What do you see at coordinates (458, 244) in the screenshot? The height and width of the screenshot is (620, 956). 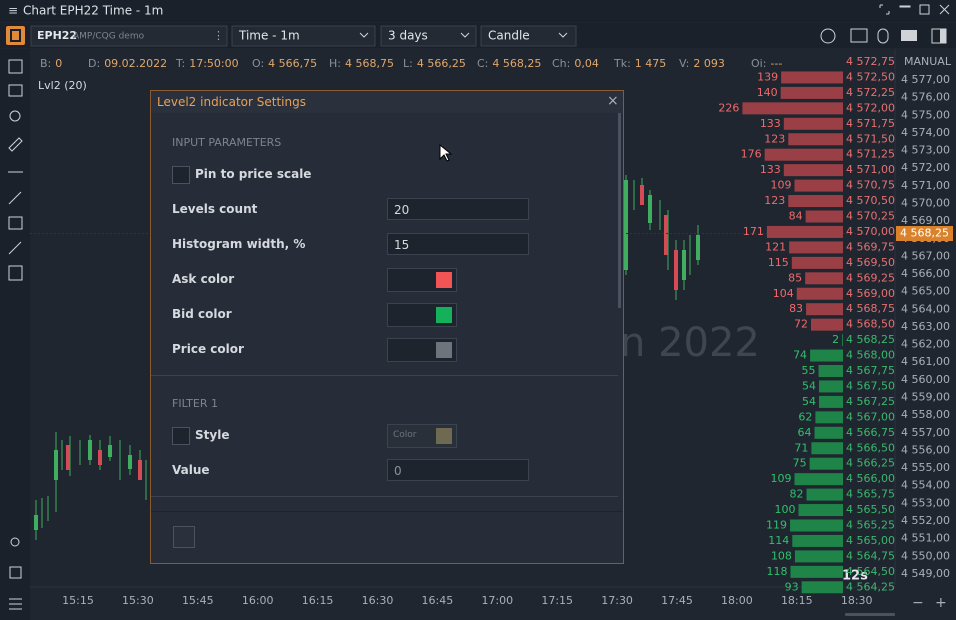 I see `histogram-input: 15` at bounding box center [458, 244].